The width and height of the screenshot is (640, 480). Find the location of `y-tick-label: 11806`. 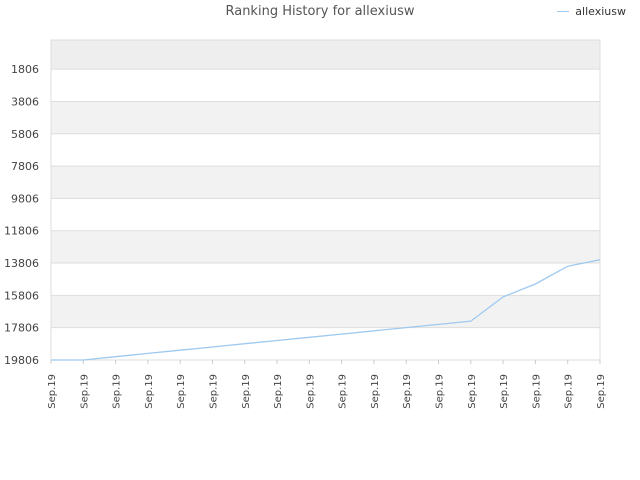

y-tick-label: 11806 is located at coordinates (21, 231).